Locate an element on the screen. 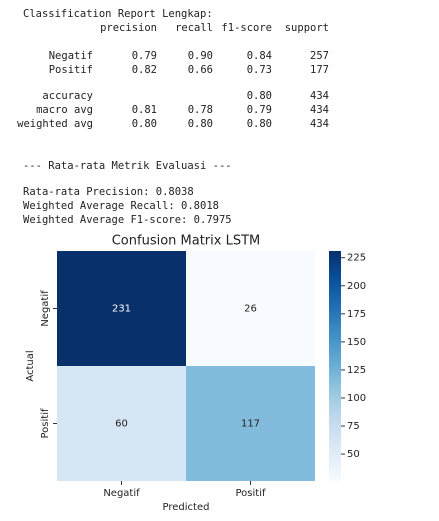  report-cell: 257 is located at coordinates (319, 56).